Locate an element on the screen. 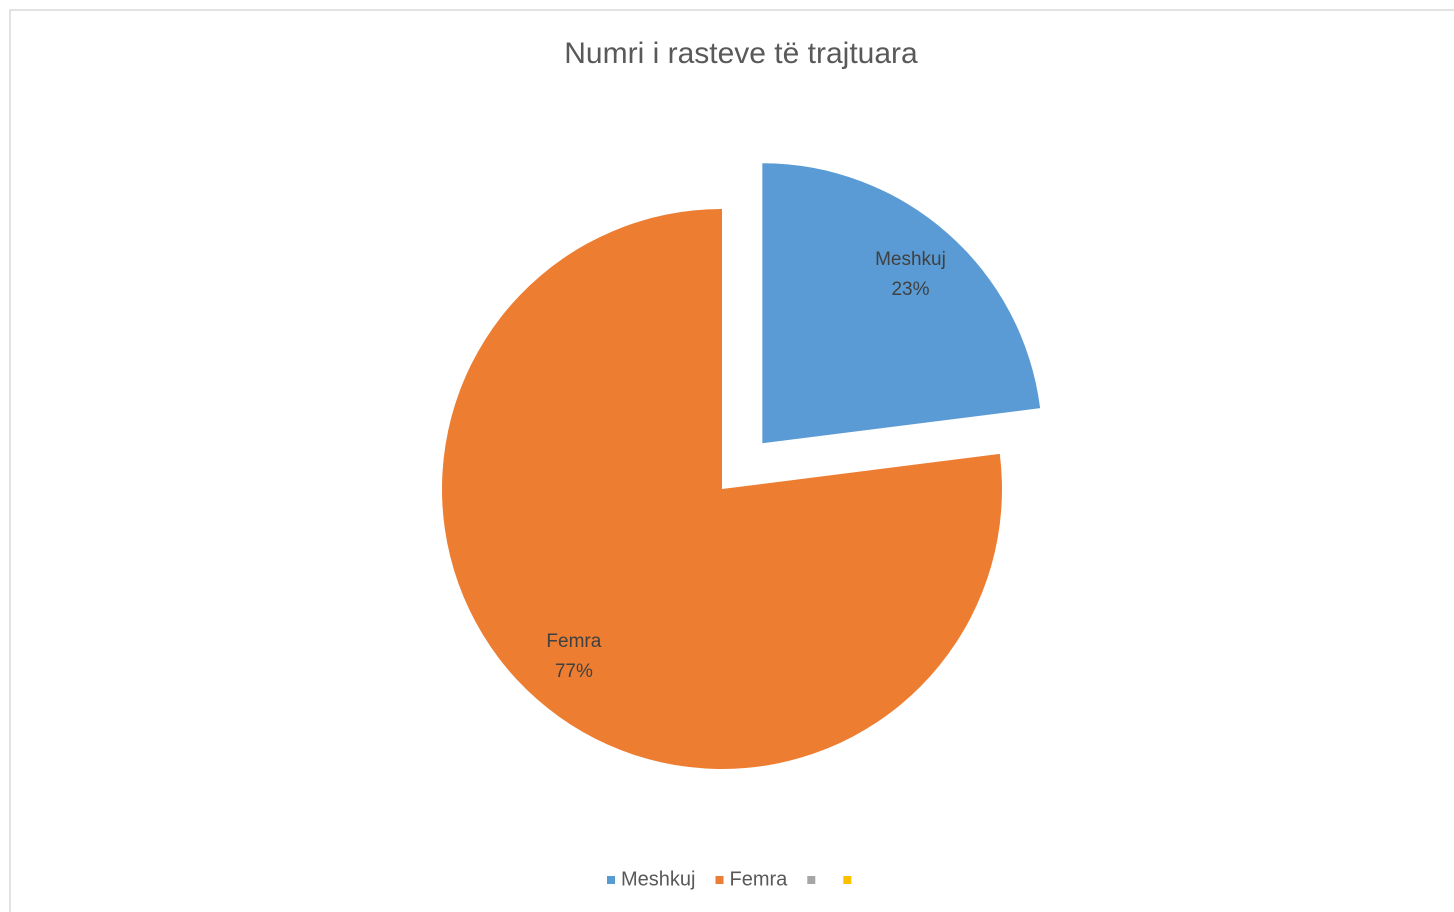  legend-label: Meshkuj is located at coordinates (658, 879).